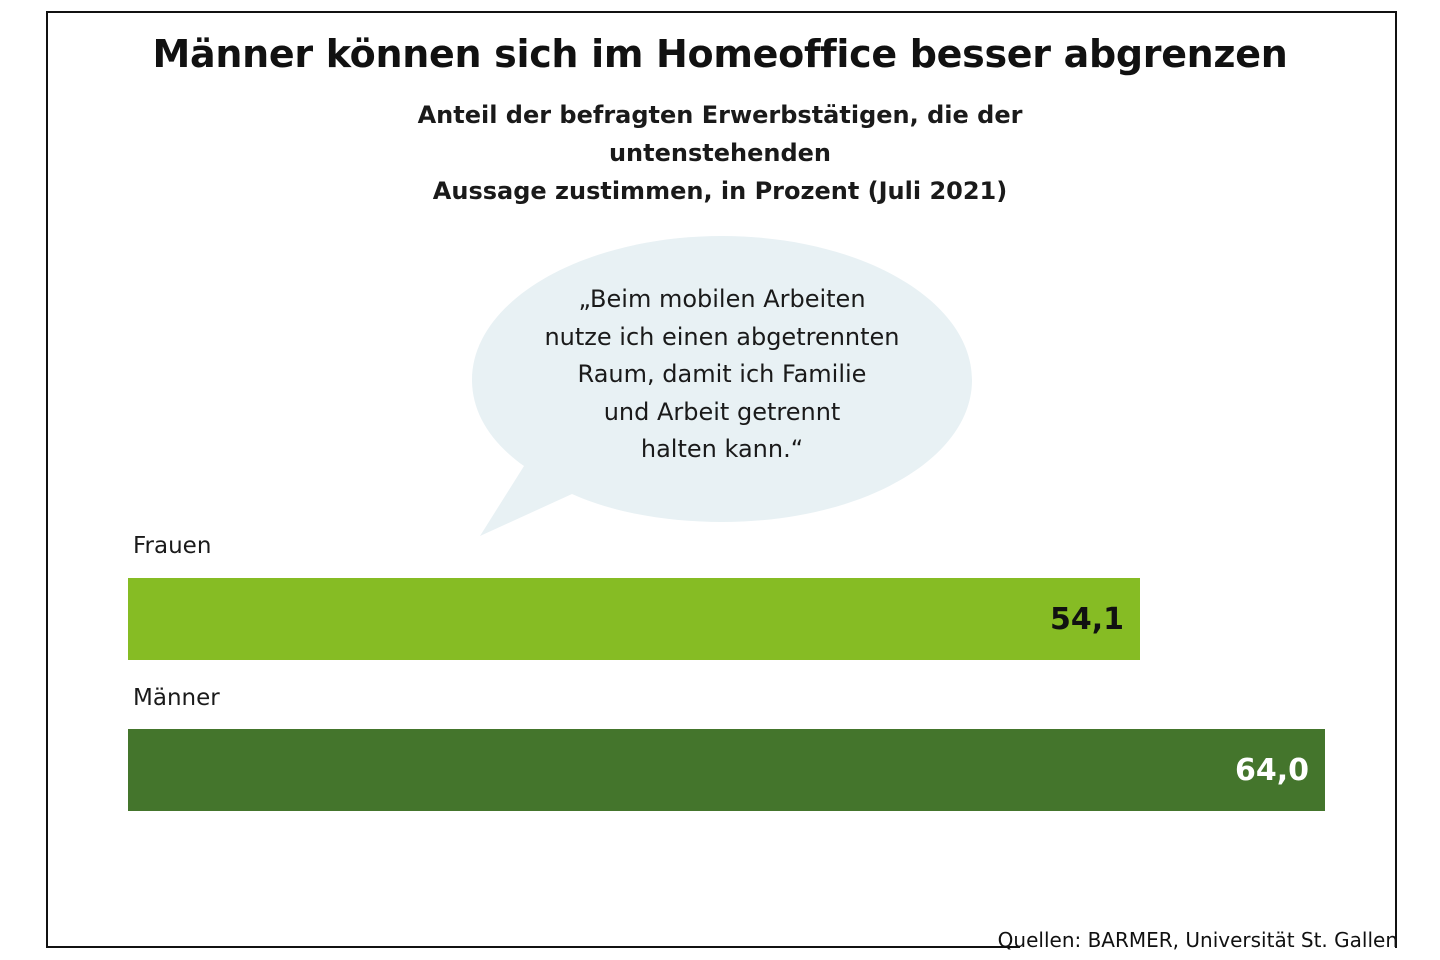  What do you see at coordinates (176, 698) in the screenshot?
I see `category-label-maenner: Männer` at bounding box center [176, 698].